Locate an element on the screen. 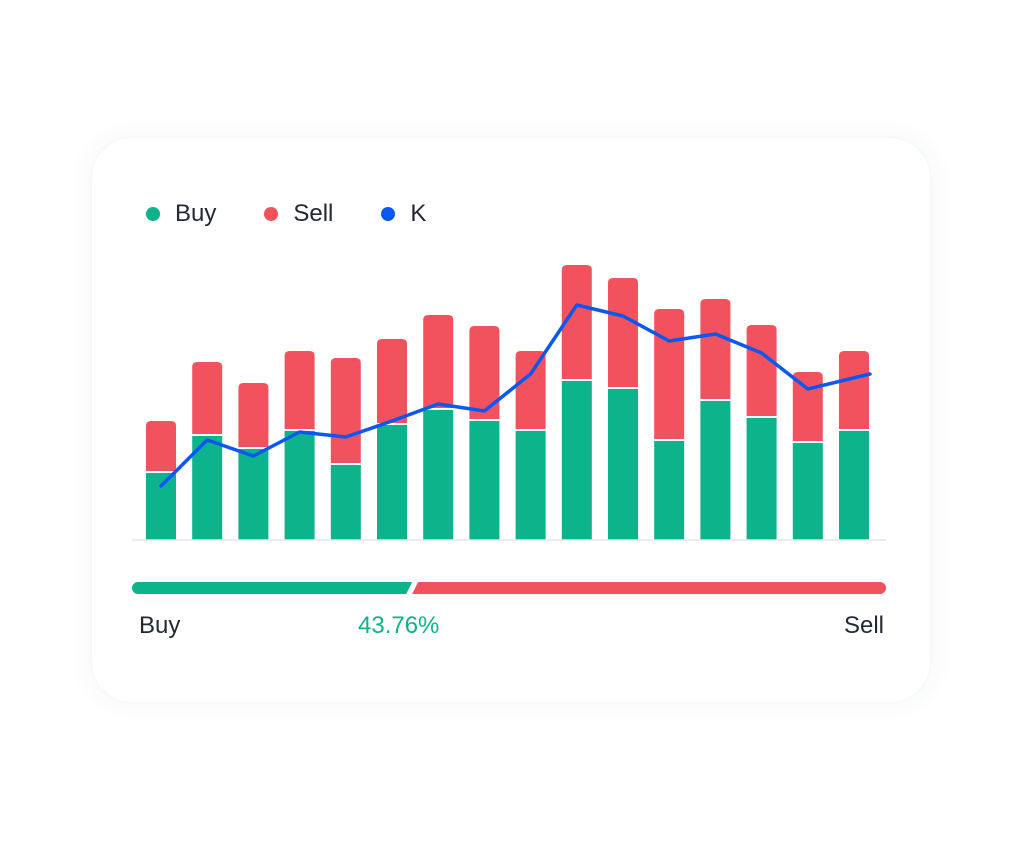  legend-dot-sell is located at coordinates (271, 214).